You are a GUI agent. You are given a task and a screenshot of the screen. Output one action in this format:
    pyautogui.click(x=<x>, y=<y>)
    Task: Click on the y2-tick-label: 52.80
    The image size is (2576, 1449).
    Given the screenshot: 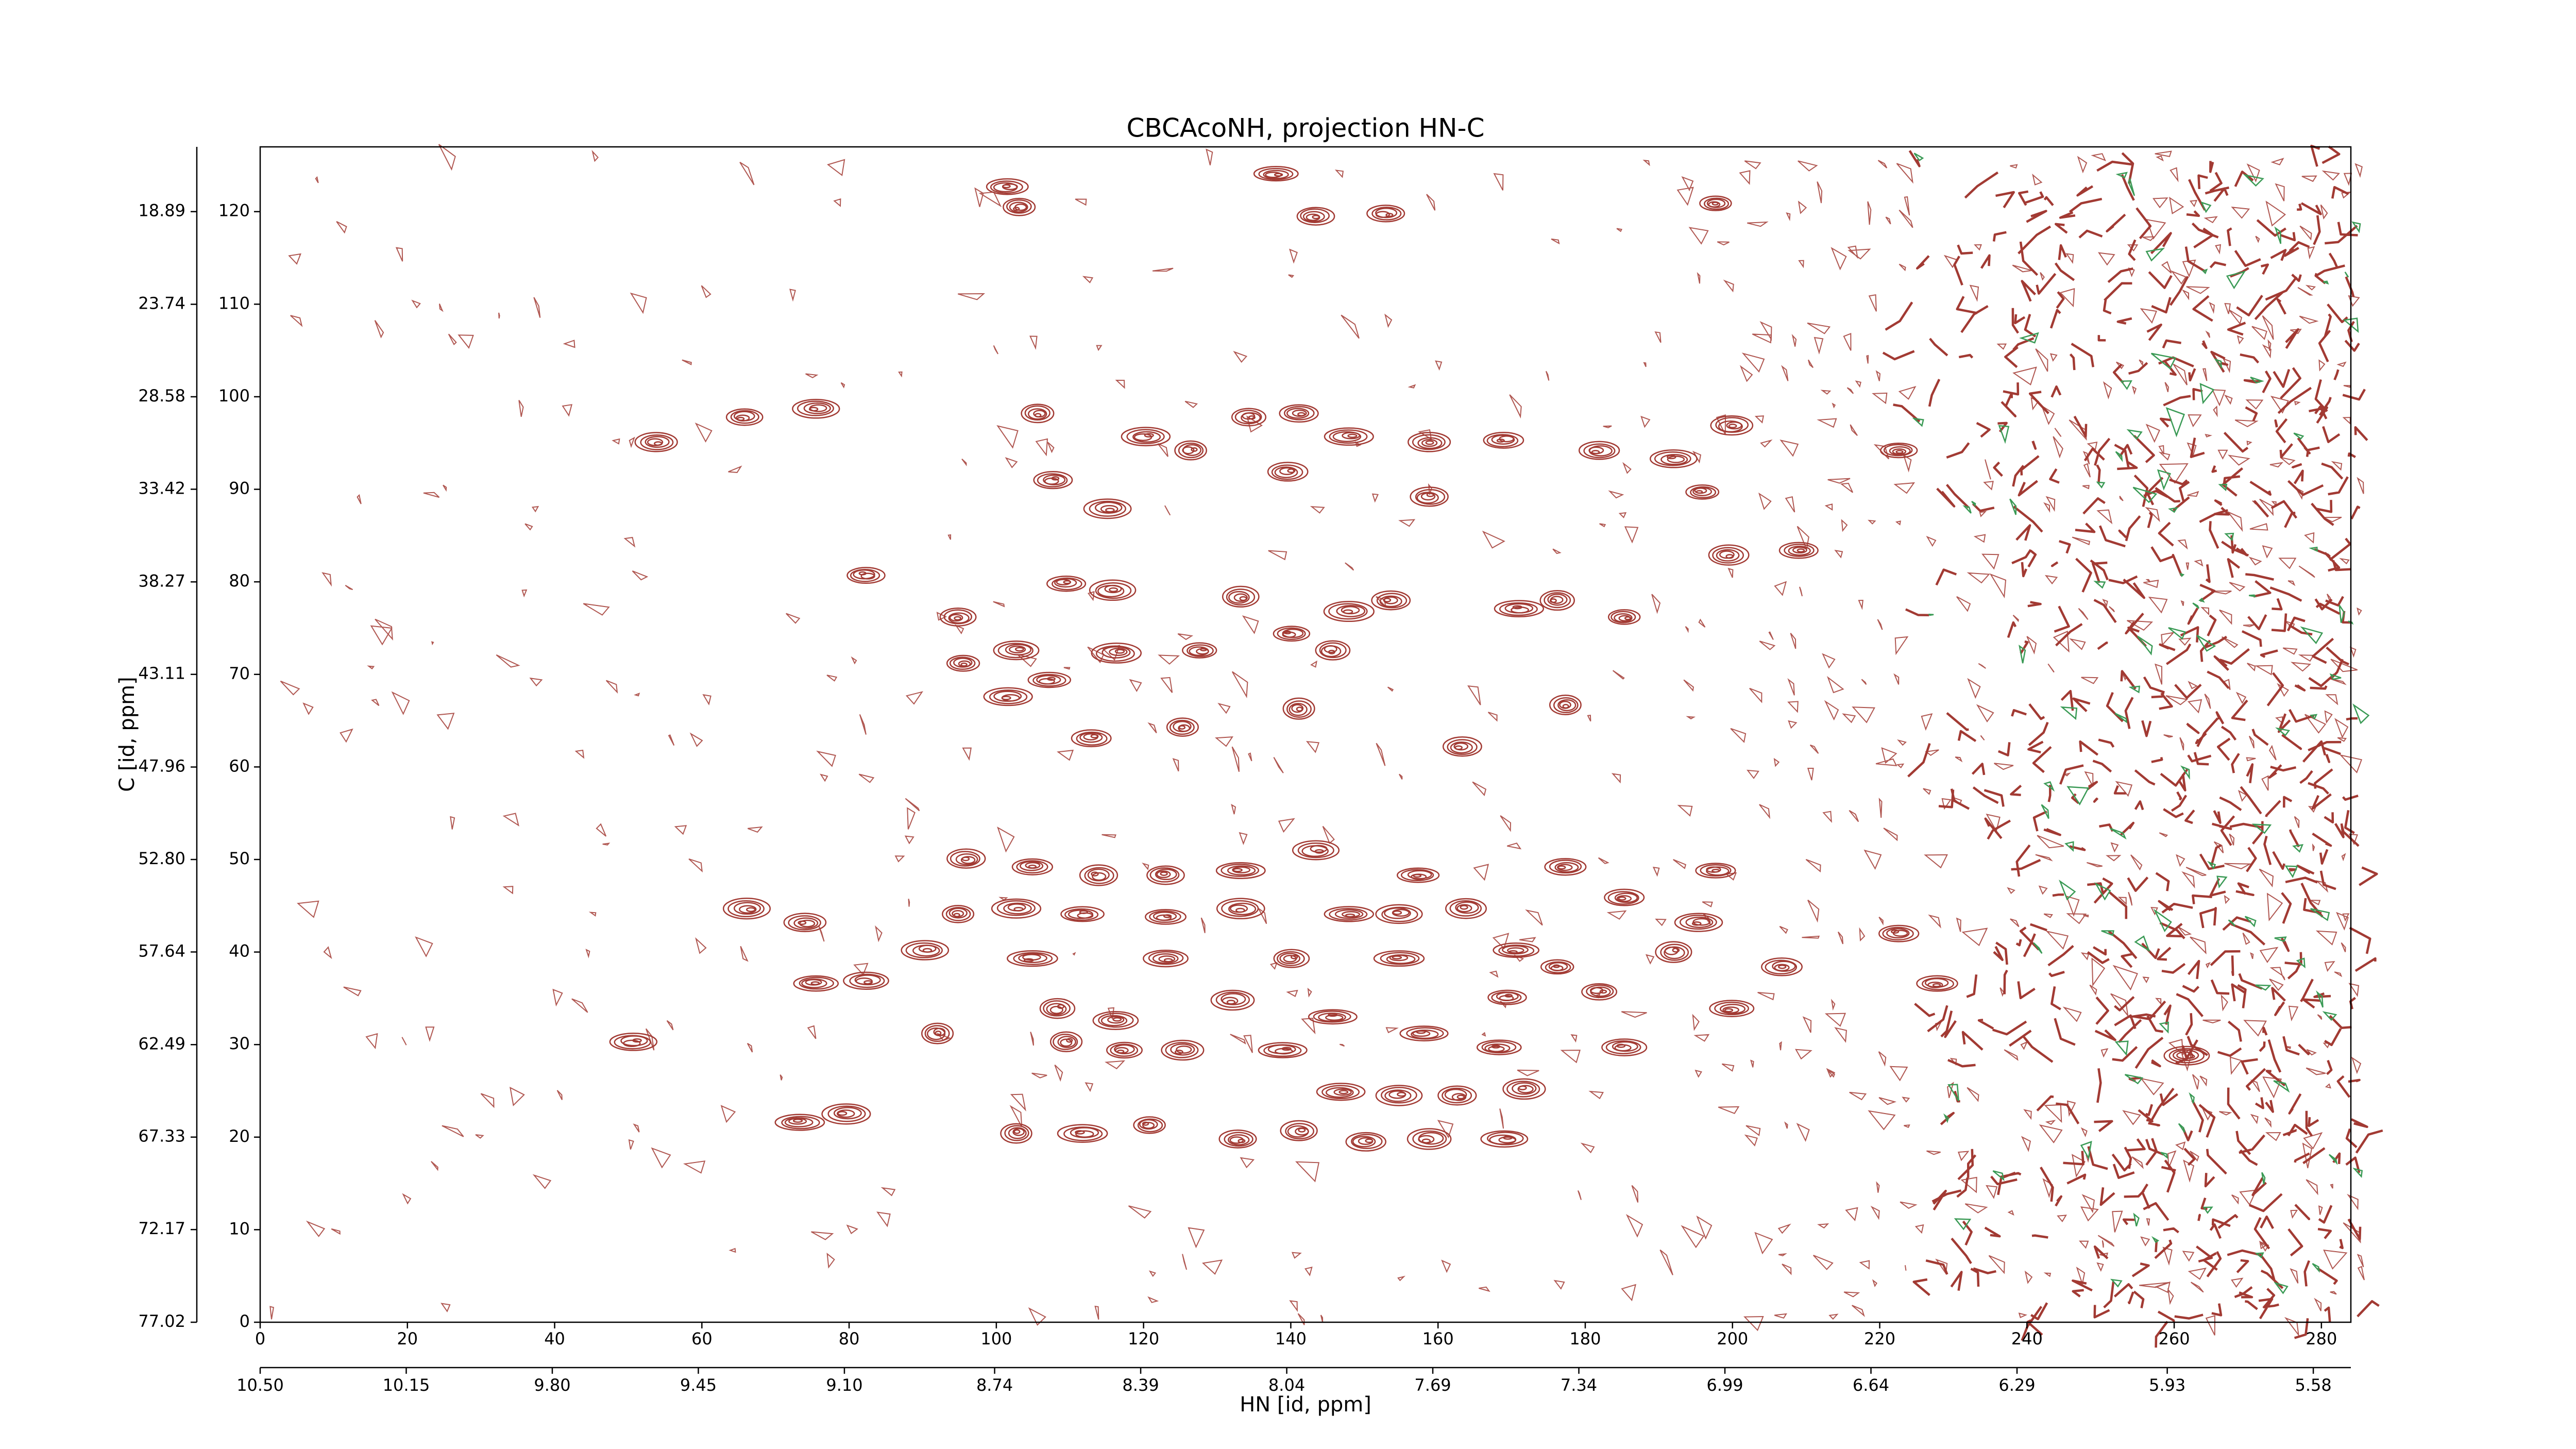 What is the action you would take?
    pyautogui.click(x=161, y=858)
    